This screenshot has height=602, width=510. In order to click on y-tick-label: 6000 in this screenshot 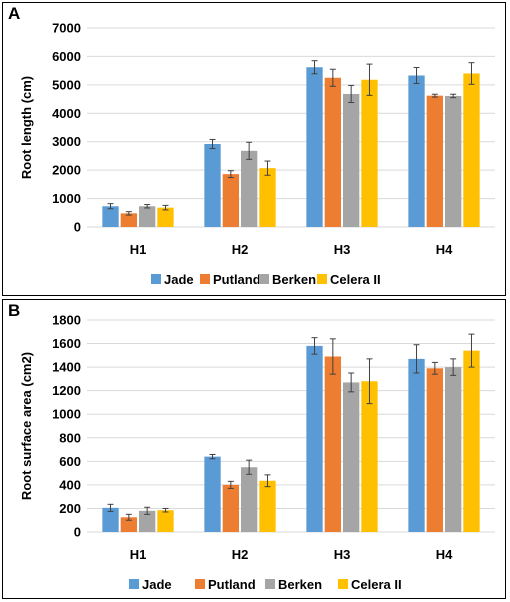, I will do `click(66, 56)`.